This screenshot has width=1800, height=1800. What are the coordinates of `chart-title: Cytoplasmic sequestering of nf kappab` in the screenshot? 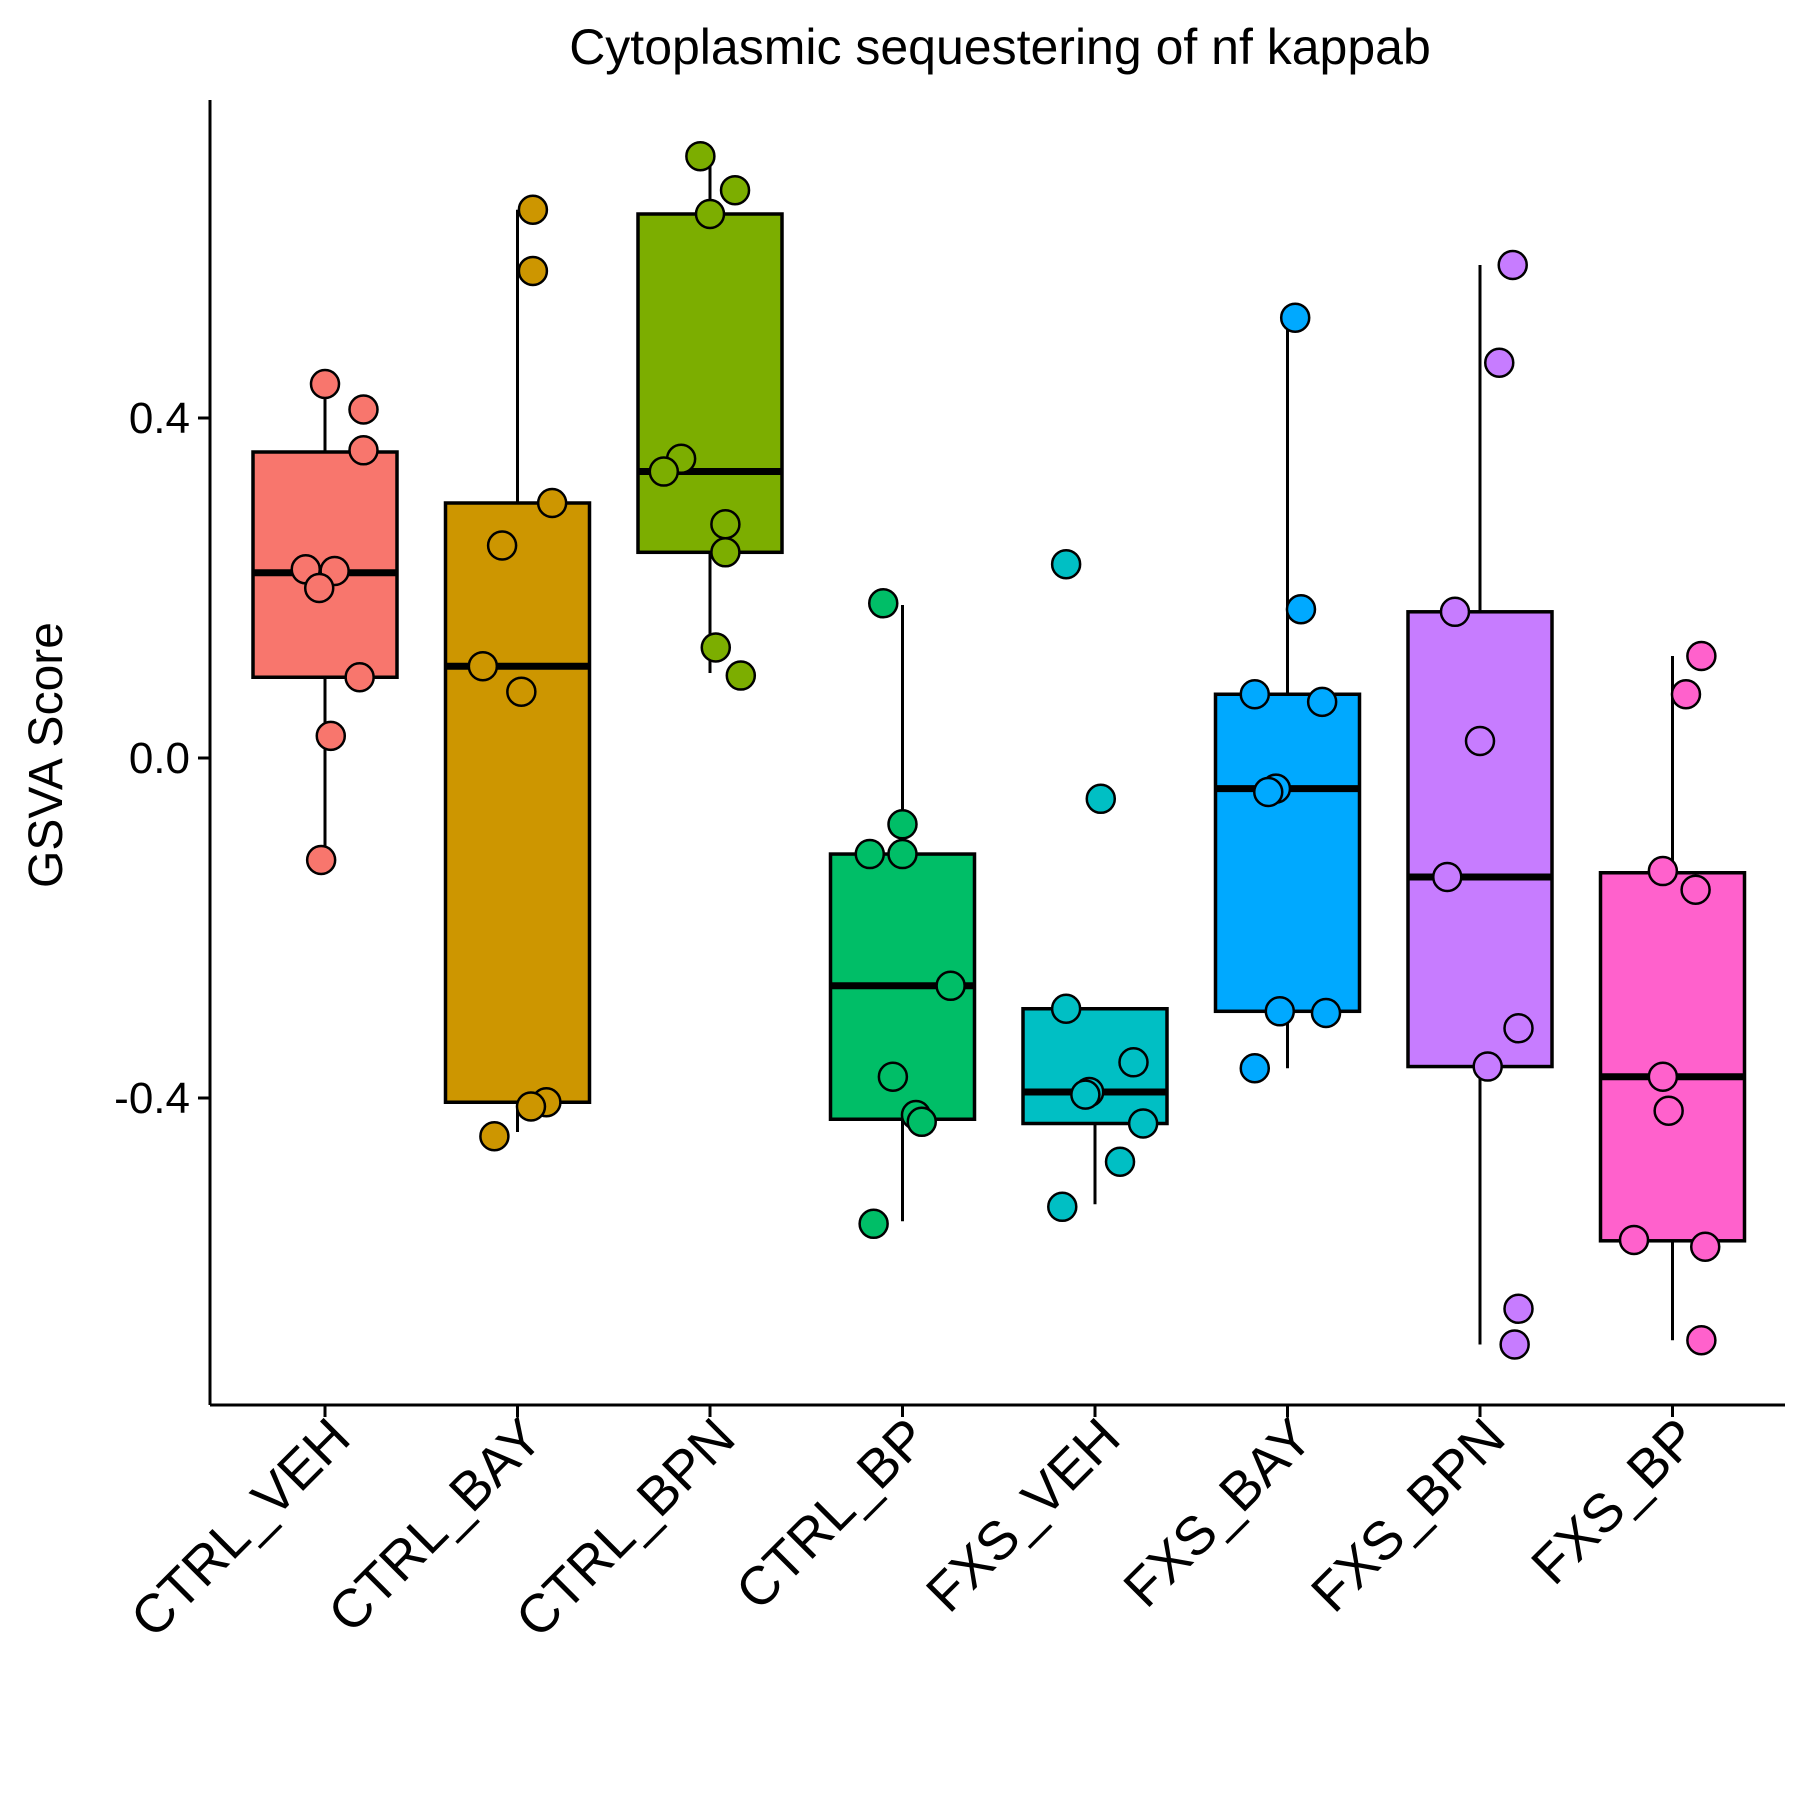 It's located at (1000, 47).